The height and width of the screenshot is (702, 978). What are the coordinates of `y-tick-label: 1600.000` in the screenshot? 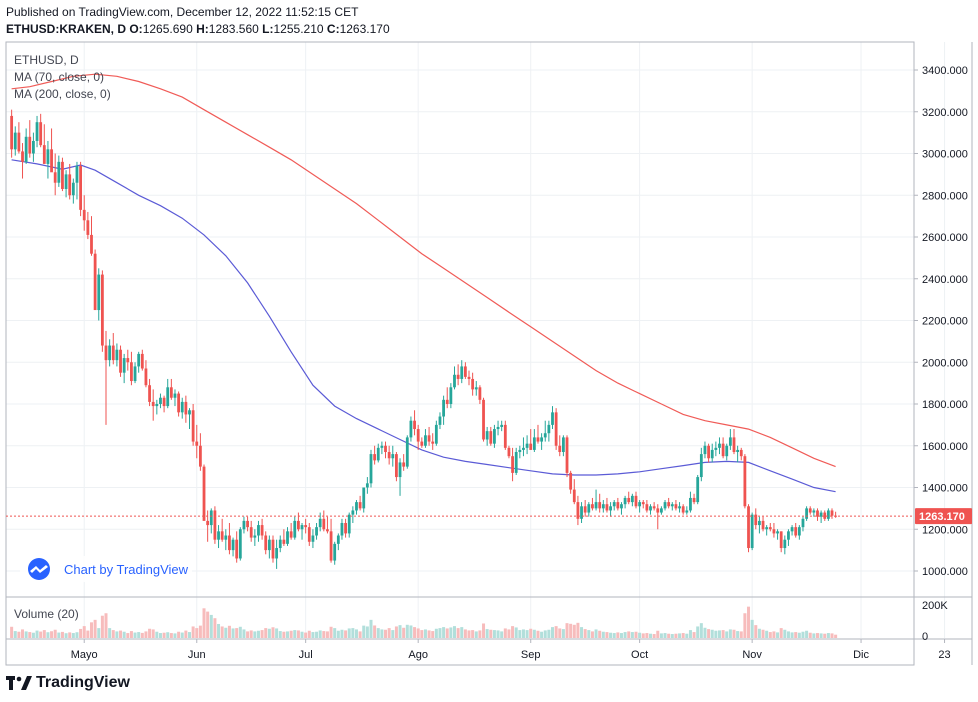 It's located at (945, 447).